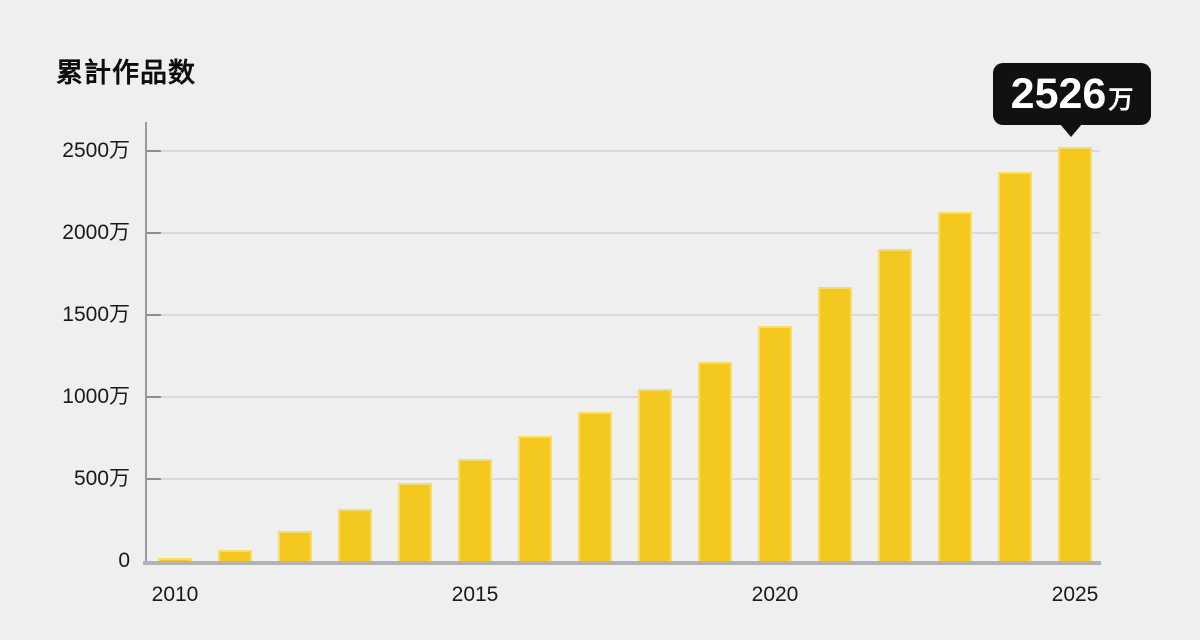  Describe the element at coordinates (146, 343) in the screenshot. I see `y-axis-line` at that location.